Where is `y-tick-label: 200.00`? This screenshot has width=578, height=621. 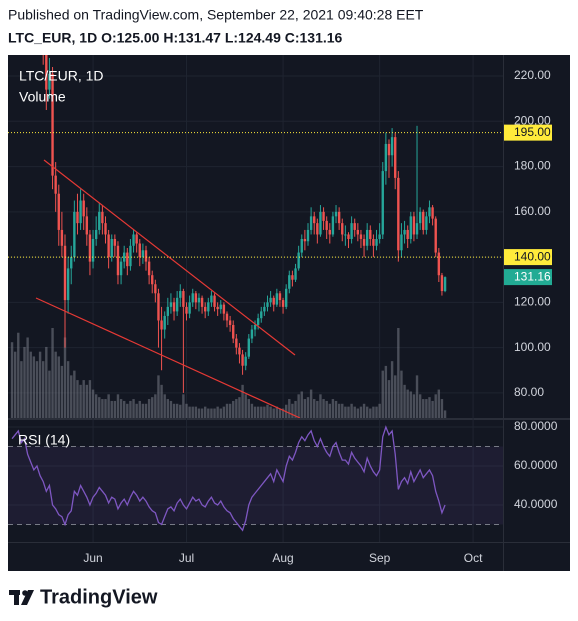
y-tick-label: 200.00 is located at coordinates (532, 120).